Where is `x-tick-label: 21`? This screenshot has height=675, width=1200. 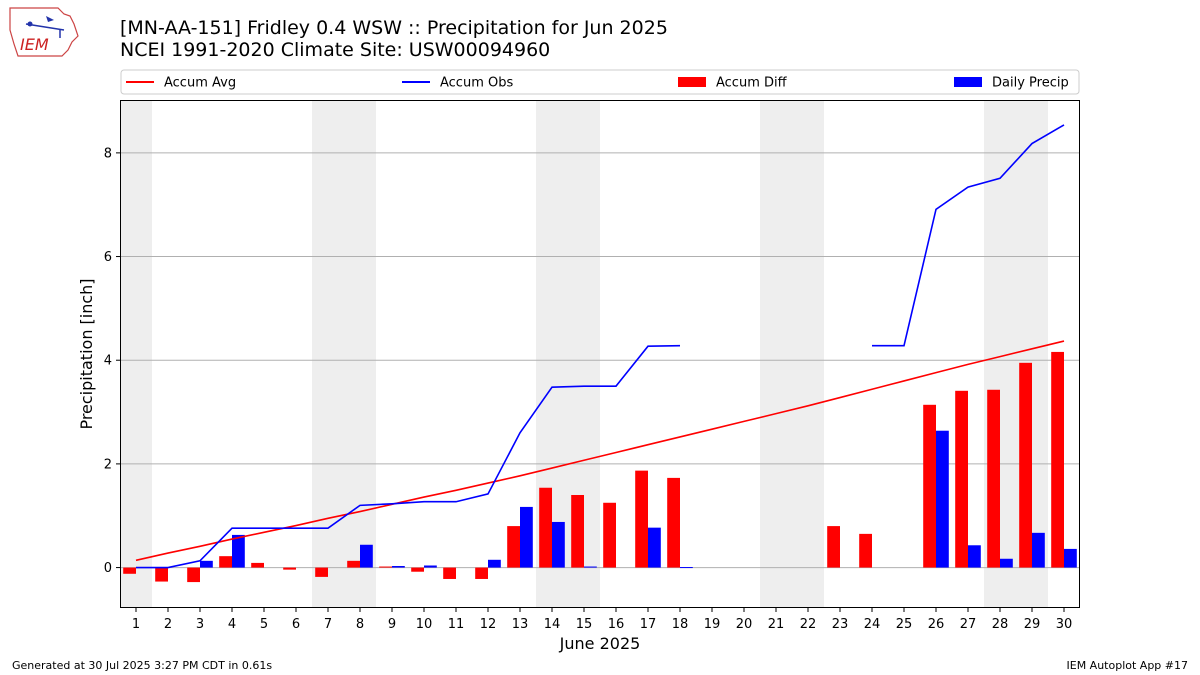
x-tick-label: 21 is located at coordinates (776, 624).